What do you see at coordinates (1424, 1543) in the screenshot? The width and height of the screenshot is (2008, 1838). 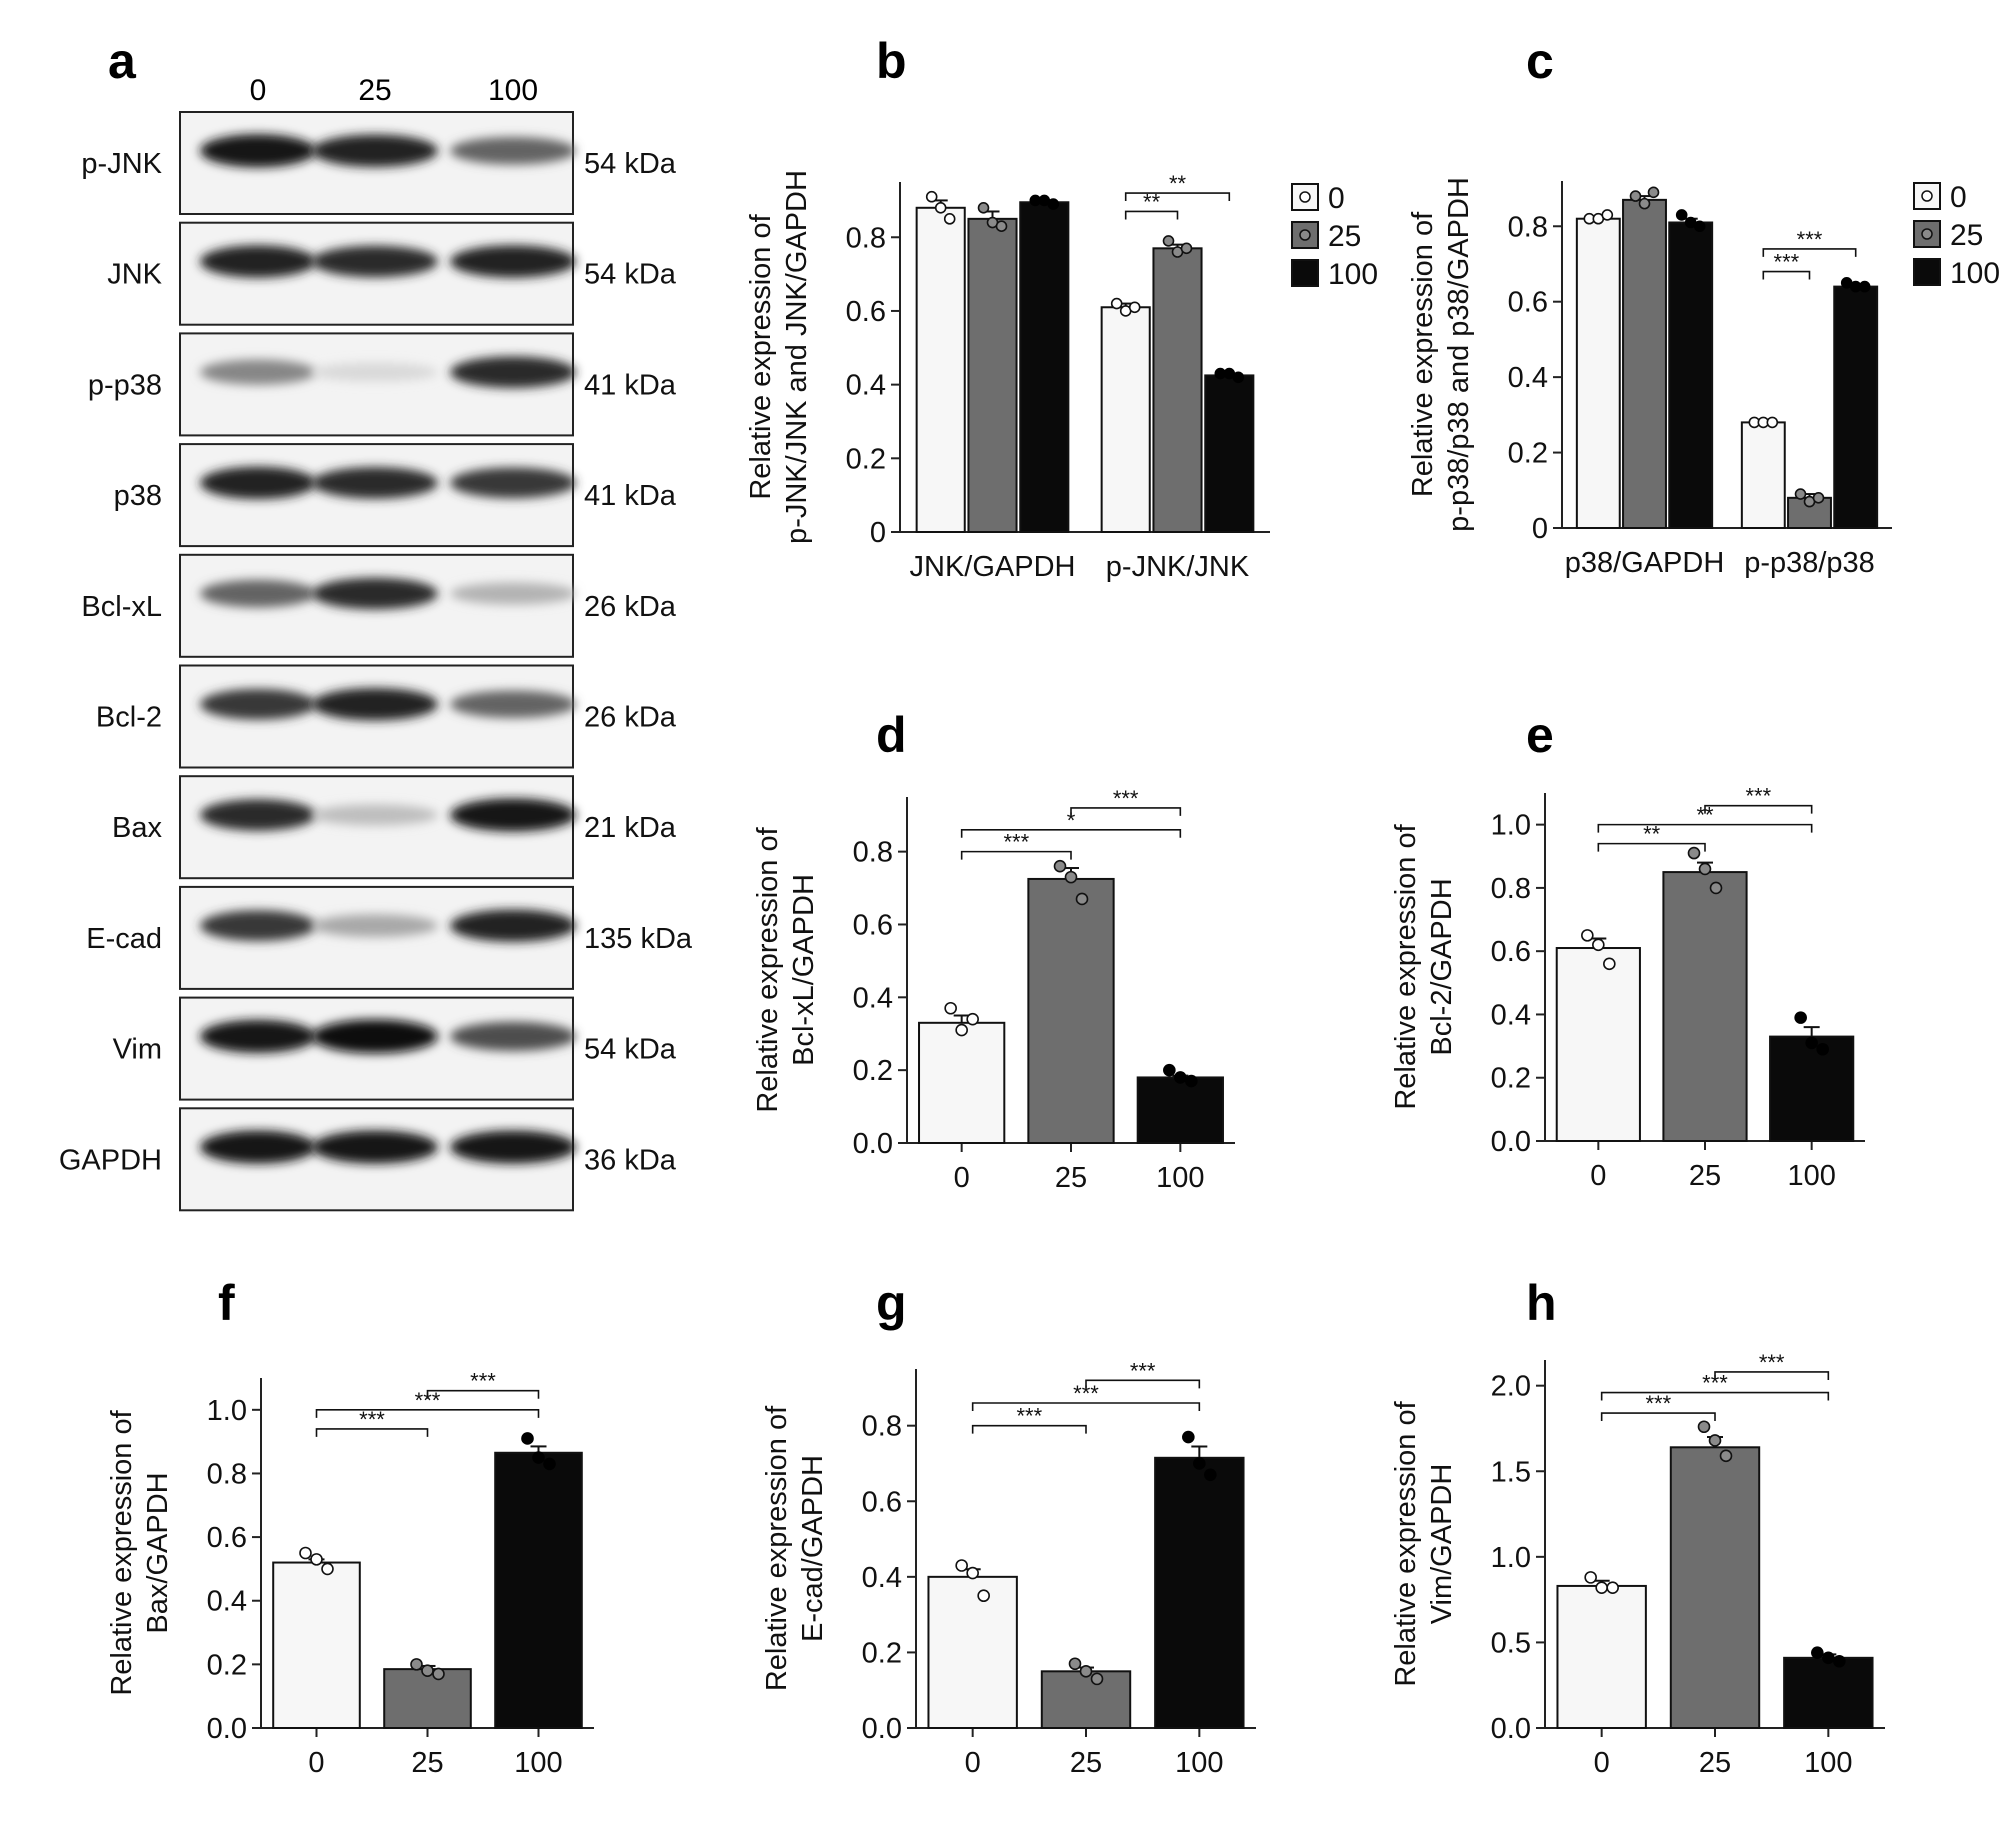 I see `y-axis-label: Relative expression of Vim/GAPDH` at bounding box center [1424, 1543].